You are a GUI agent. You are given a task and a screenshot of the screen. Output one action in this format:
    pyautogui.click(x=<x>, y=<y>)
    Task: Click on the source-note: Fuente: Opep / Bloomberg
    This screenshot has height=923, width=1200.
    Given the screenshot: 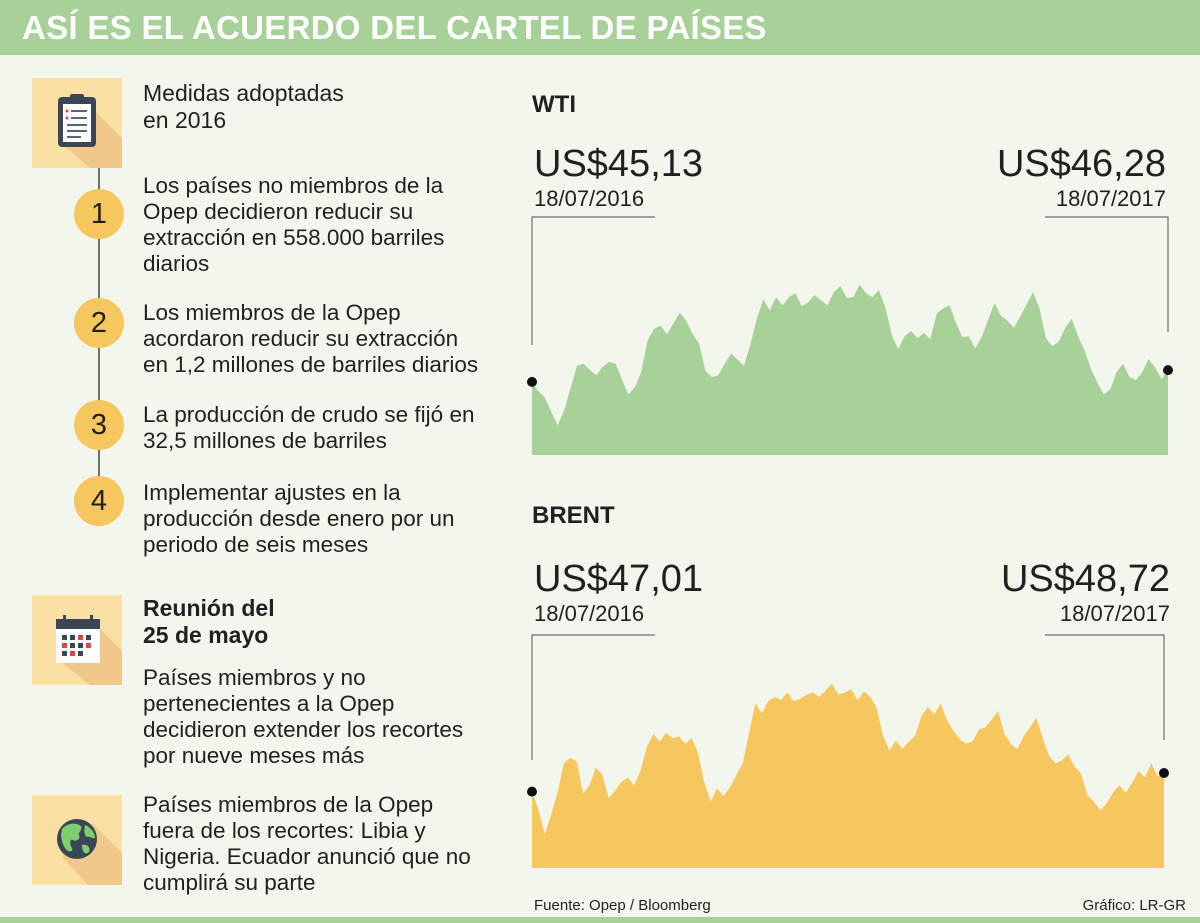 What is the action you would take?
    pyautogui.click(x=622, y=905)
    